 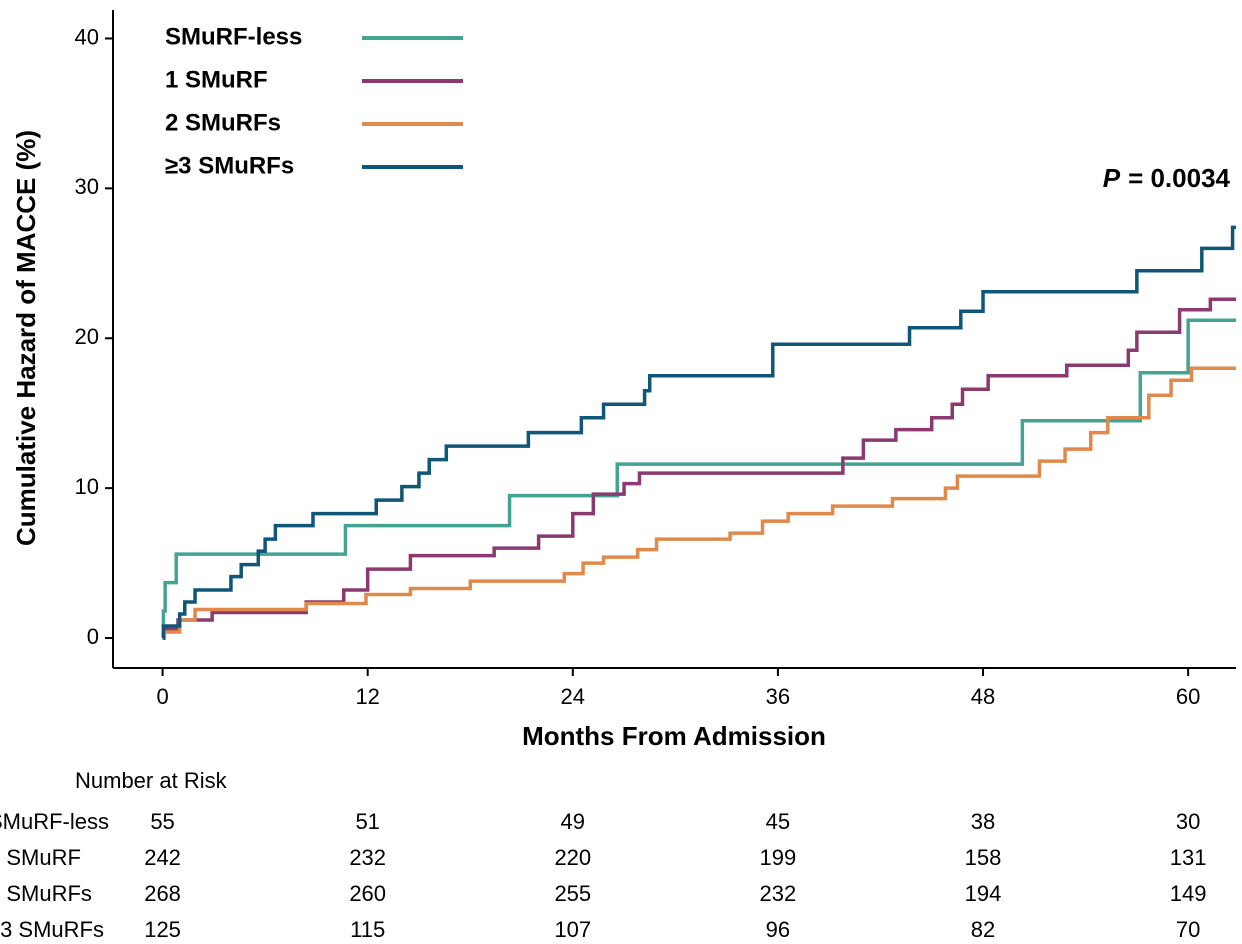 What do you see at coordinates (573, 696) in the screenshot?
I see `x-tick-label: 24` at bounding box center [573, 696].